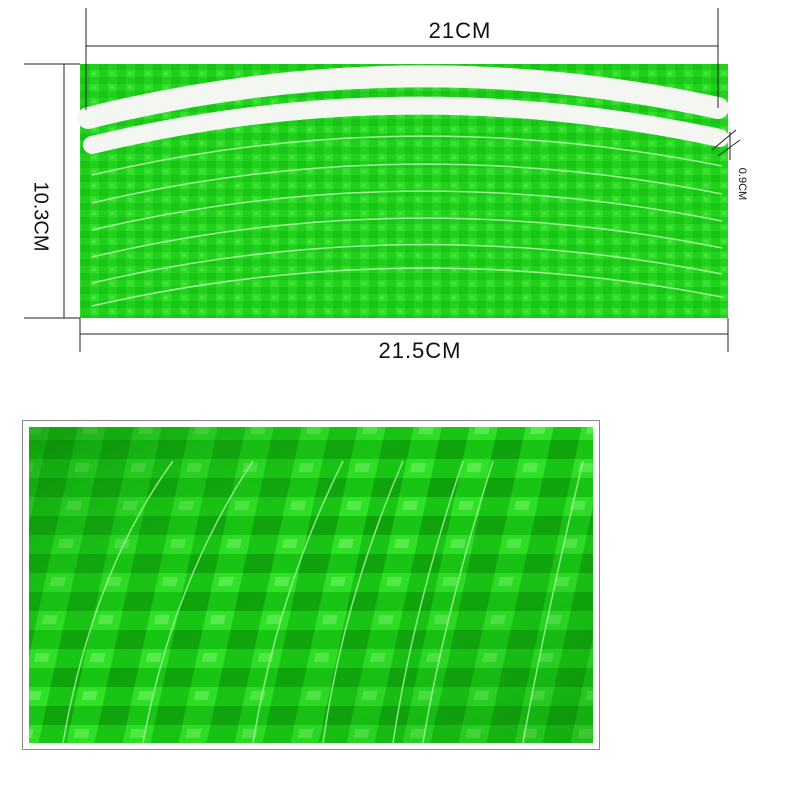 Image resolution: width=800 pixels, height=800 pixels. What do you see at coordinates (460, 30) in the screenshot?
I see `width-21cm-label: 21CM` at bounding box center [460, 30].